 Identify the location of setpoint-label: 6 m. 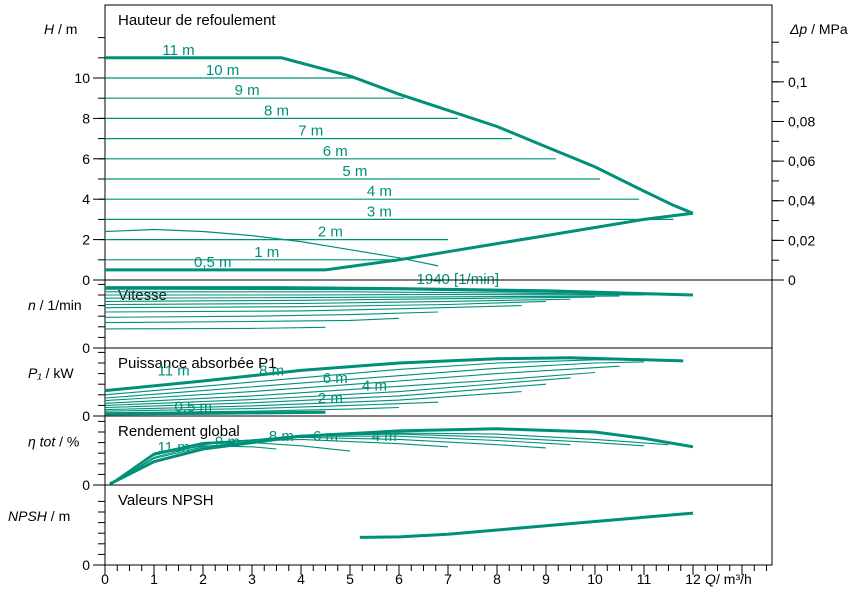
(335, 151).